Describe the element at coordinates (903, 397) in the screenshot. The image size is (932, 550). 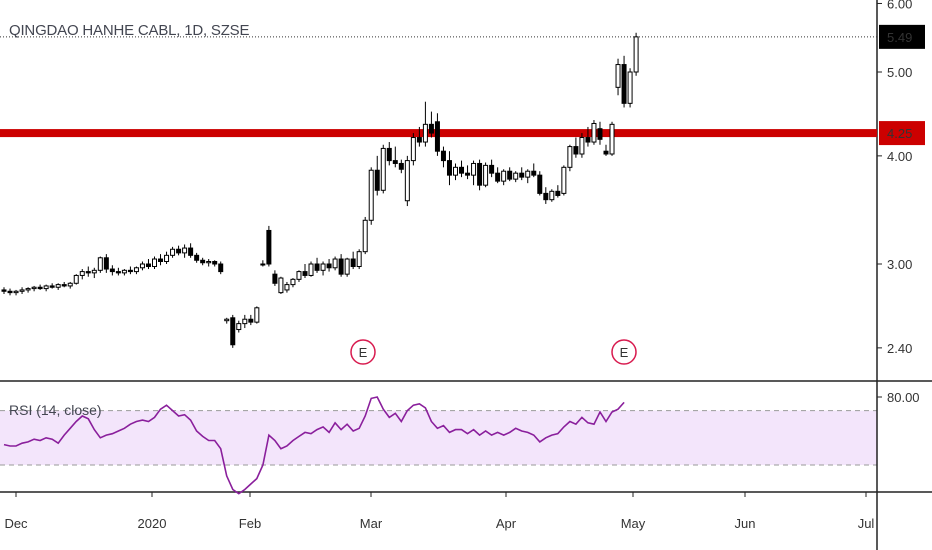
I see `rsi-tick-label: 80.00` at that location.